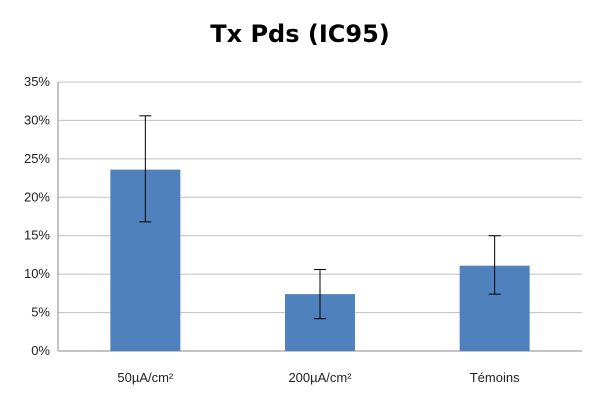 The image size is (600, 400). I want to click on y-tick-label: 0%, so click(40, 350).